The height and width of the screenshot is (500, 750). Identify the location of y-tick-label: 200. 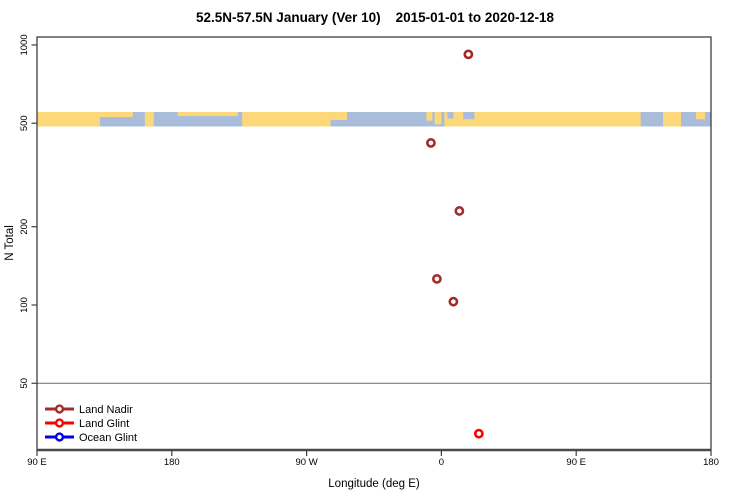
(24, 227).